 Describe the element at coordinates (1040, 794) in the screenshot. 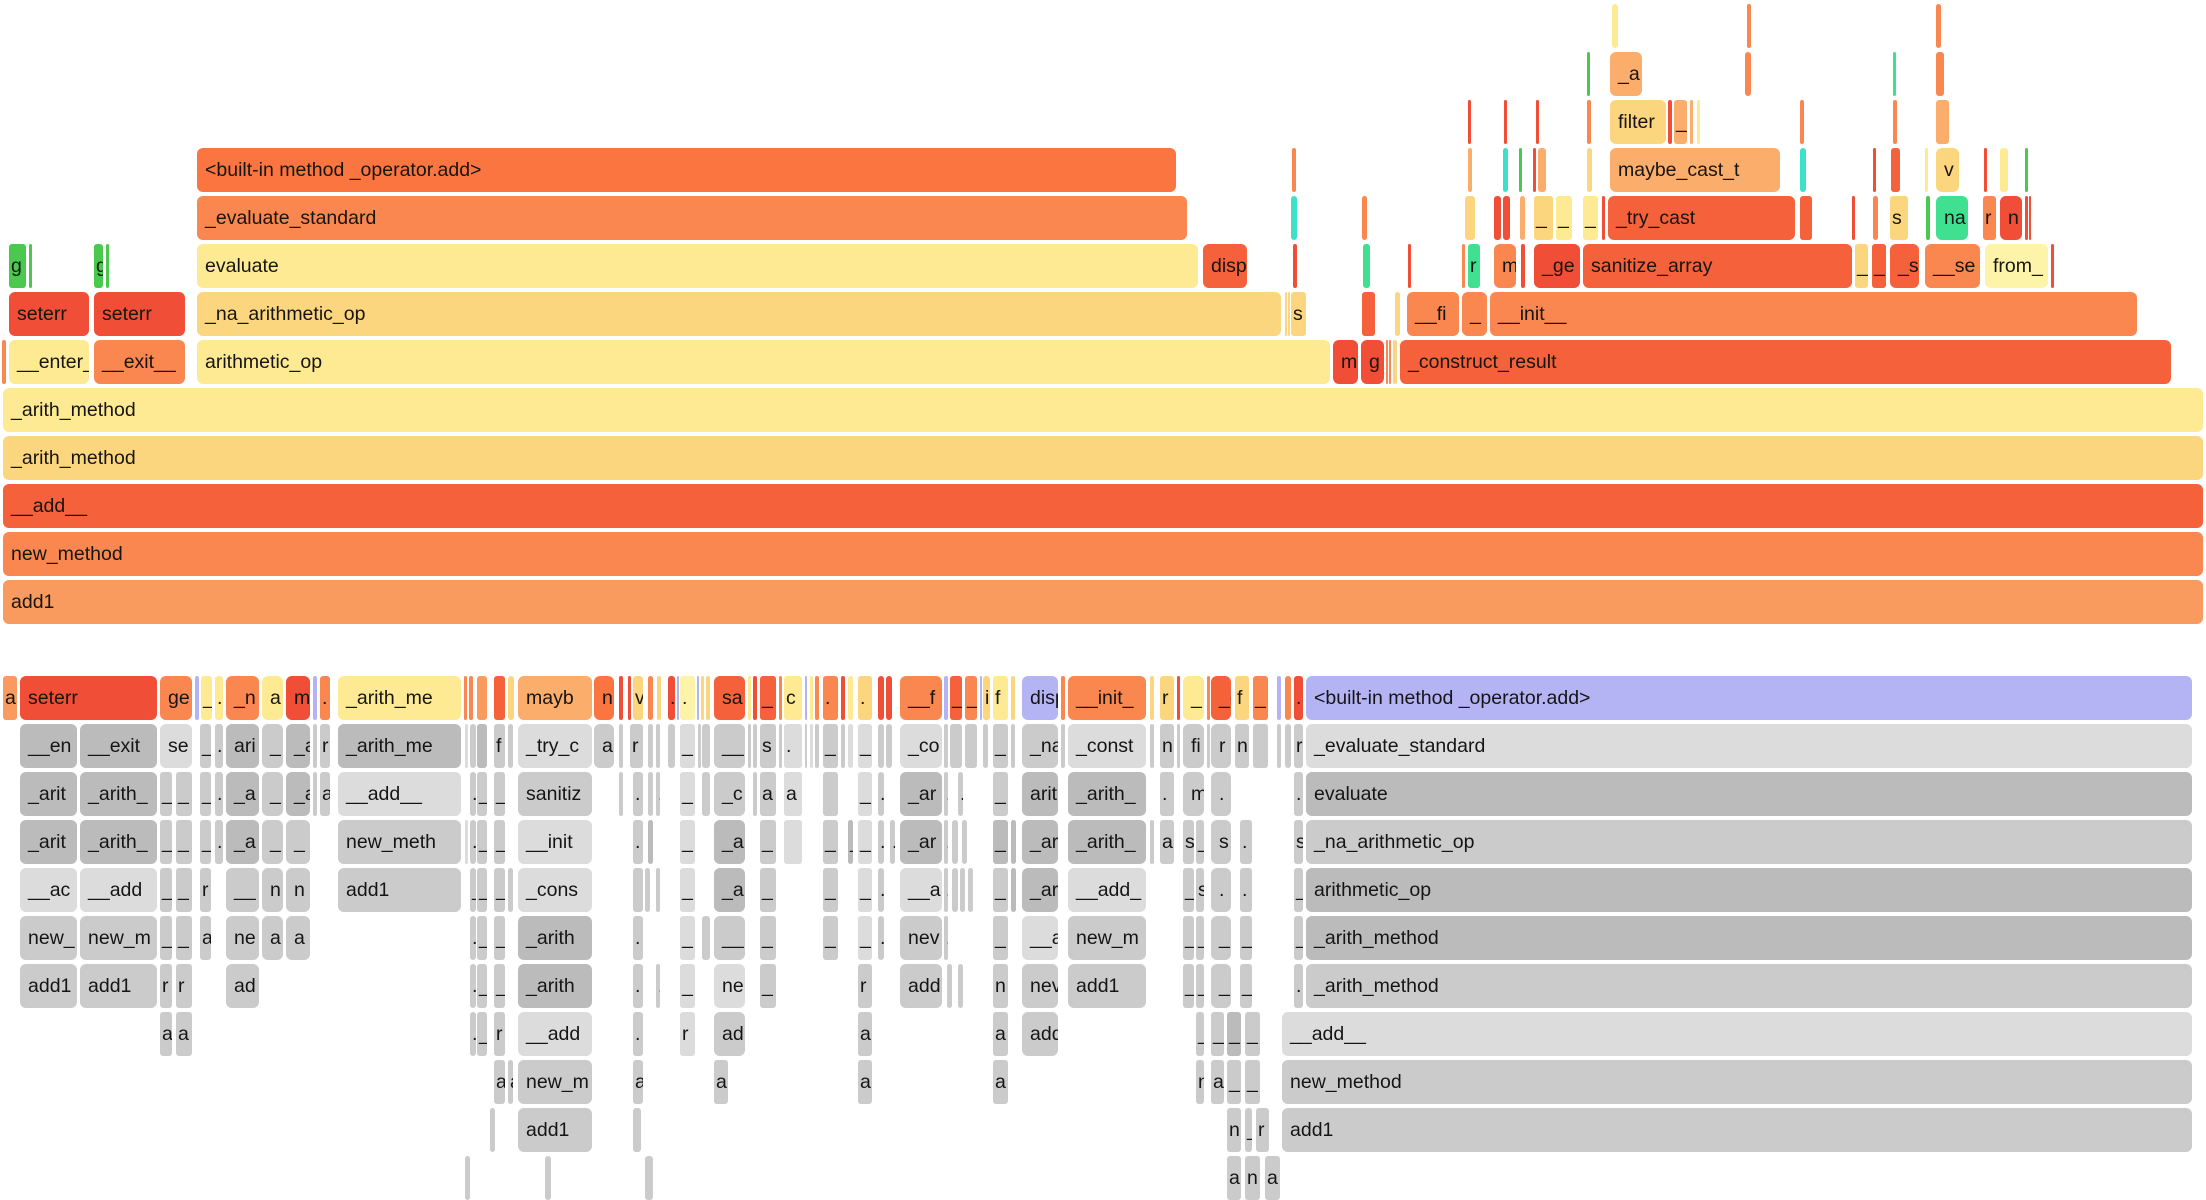

I see `frame-bar: arit` at that location.